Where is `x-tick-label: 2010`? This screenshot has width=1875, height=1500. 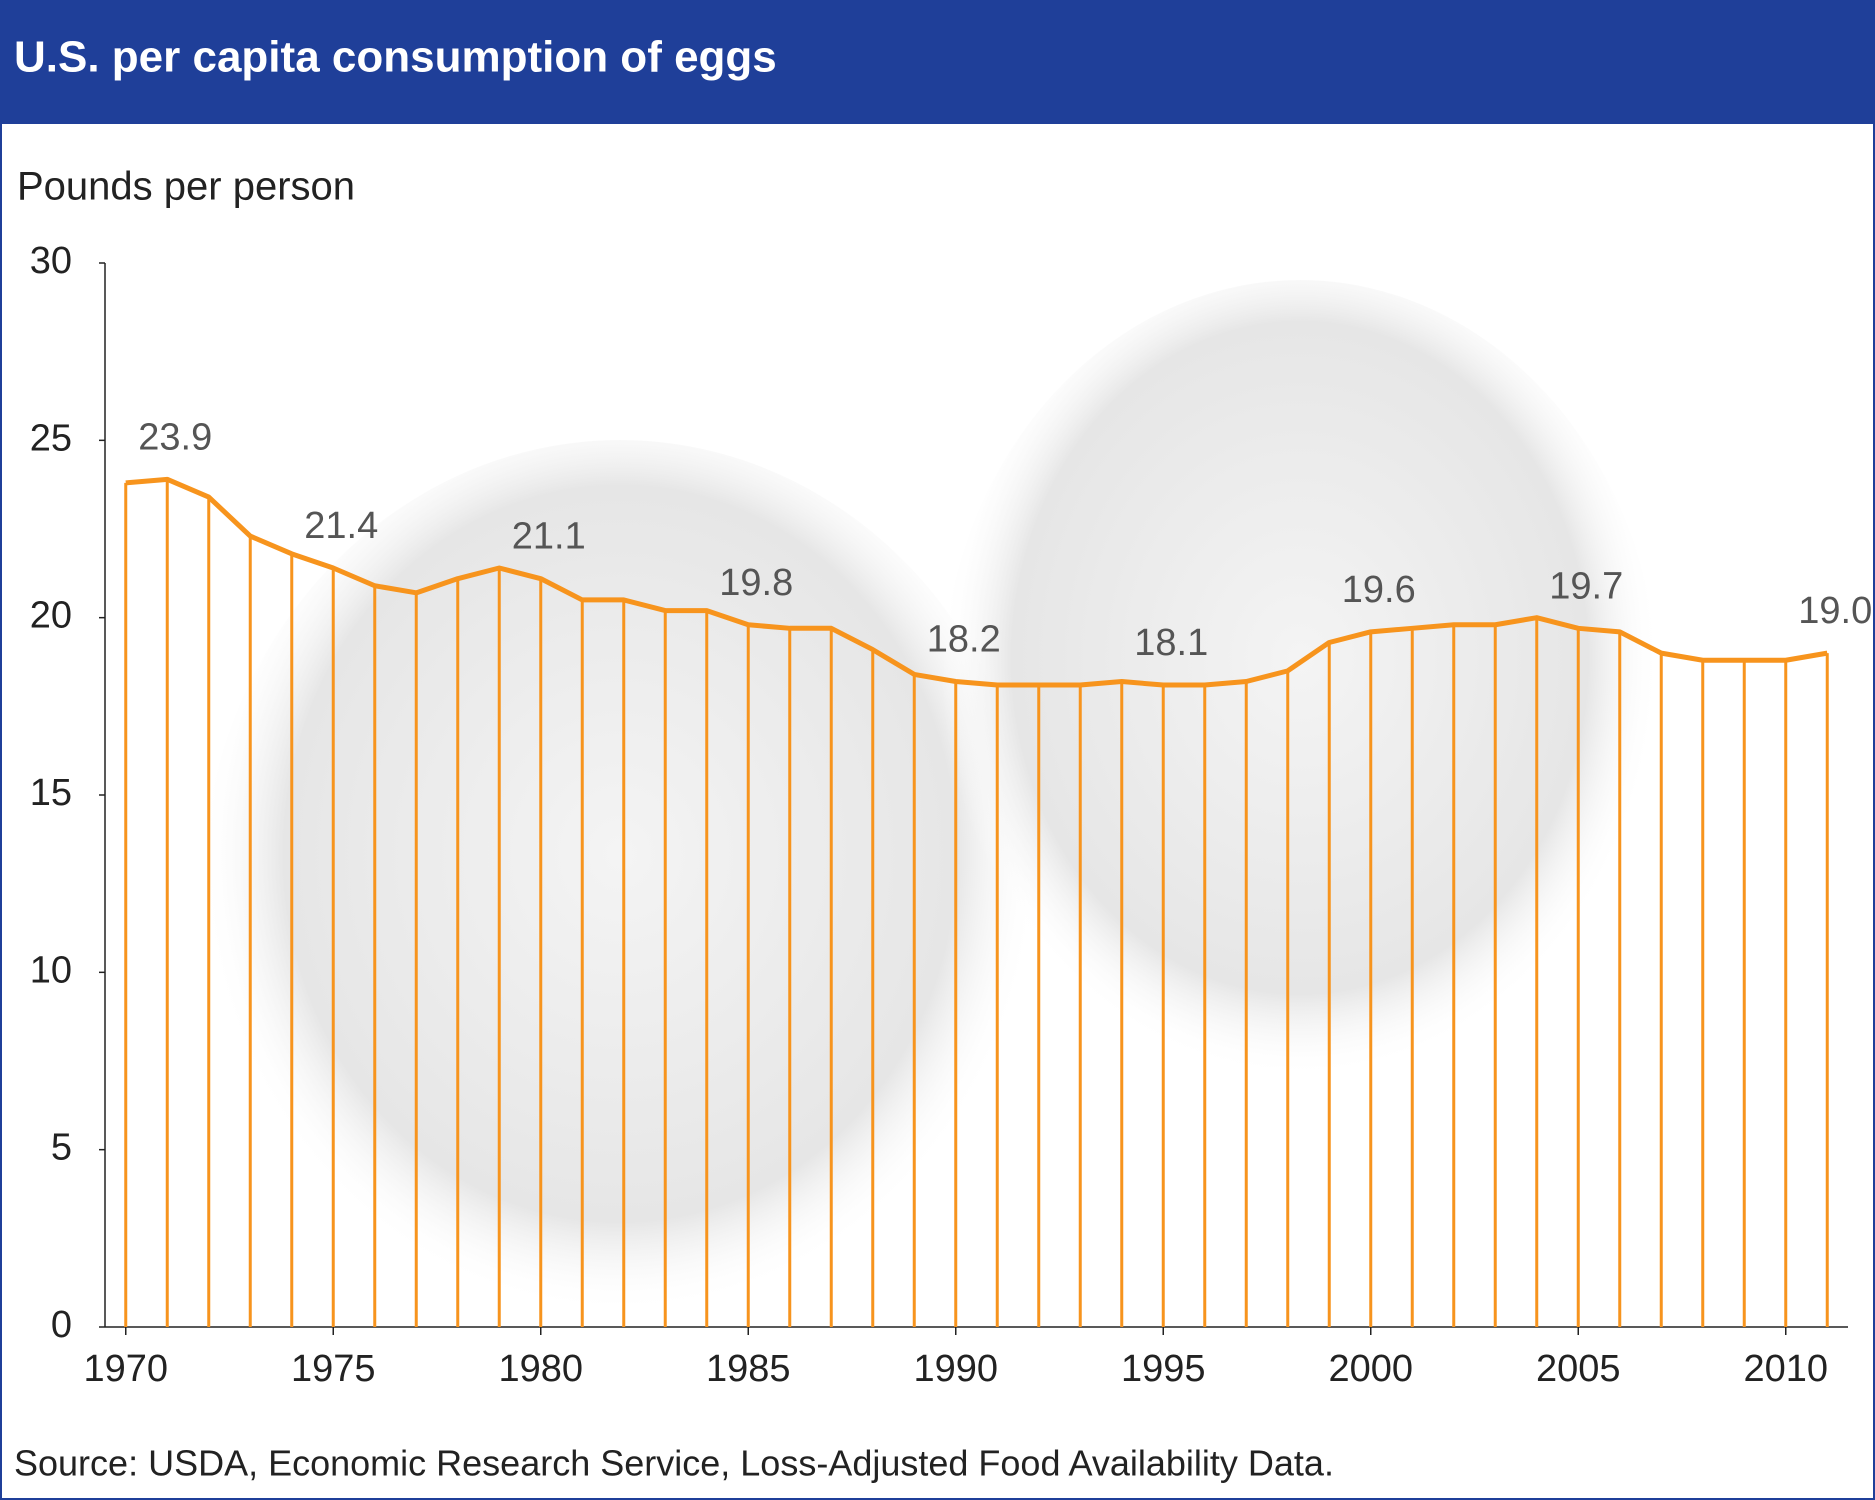 x-tick-label: 2010 is located at coordinates (1785, 1369).